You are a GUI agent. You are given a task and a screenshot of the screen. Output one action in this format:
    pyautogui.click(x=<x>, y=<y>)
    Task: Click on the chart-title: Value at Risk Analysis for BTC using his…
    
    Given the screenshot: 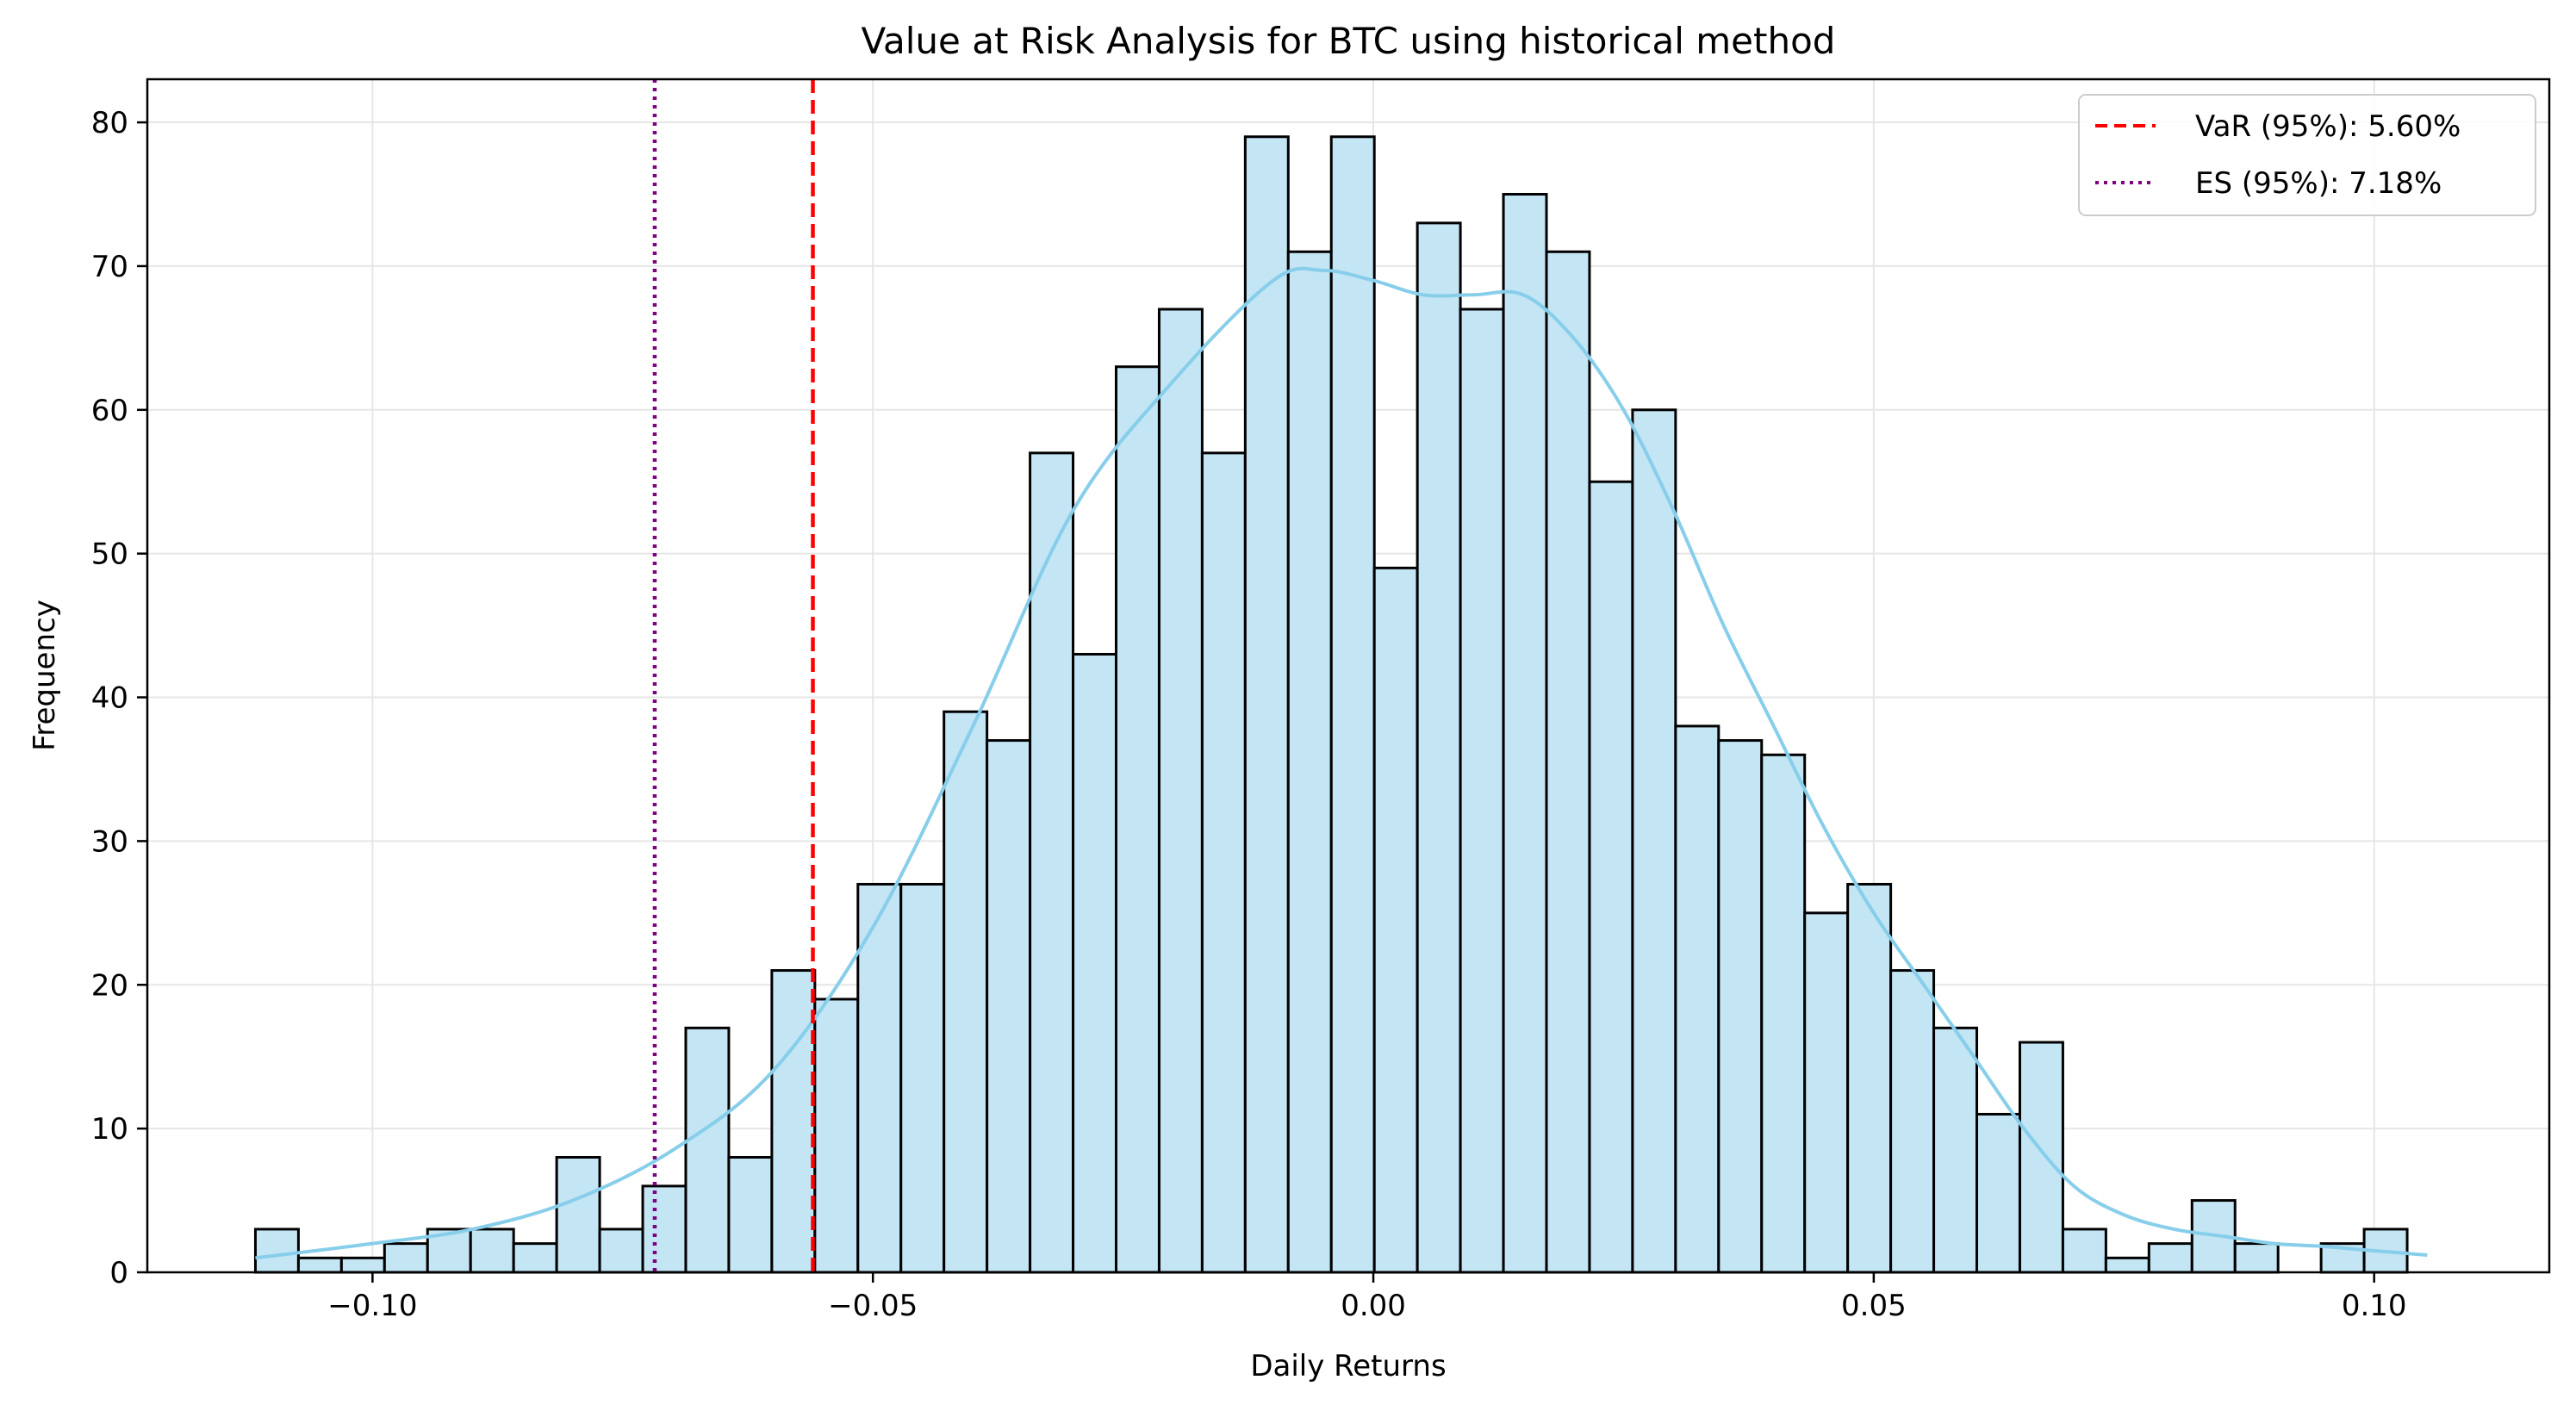 What is the action you would take?
    pyautogui.click(x=1349, y=41)
    